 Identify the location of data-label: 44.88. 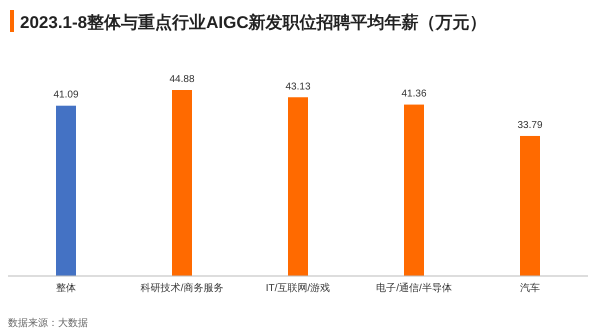
(182, 79).